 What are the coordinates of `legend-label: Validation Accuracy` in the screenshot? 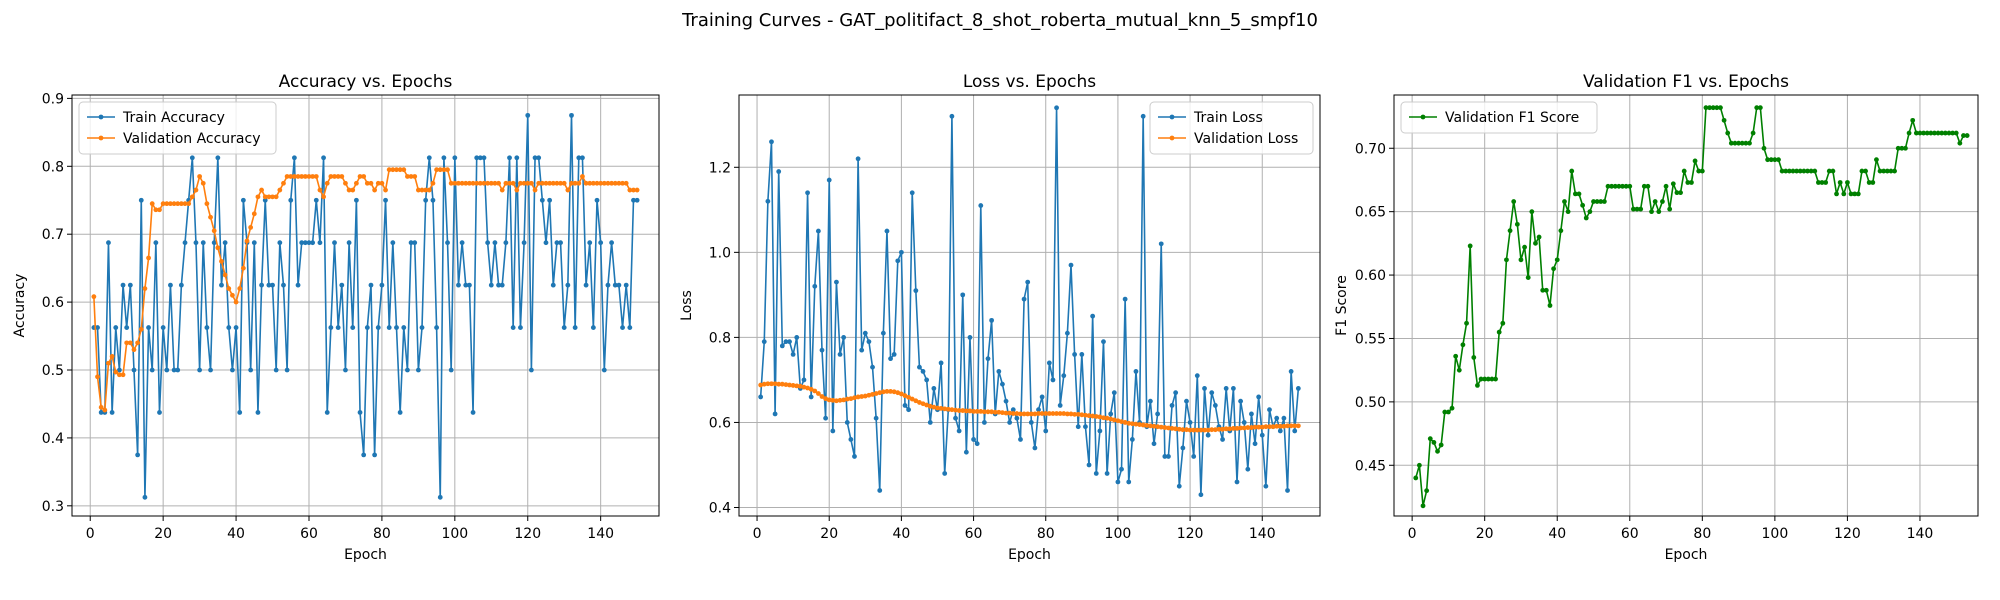 It's located at (192, 139).